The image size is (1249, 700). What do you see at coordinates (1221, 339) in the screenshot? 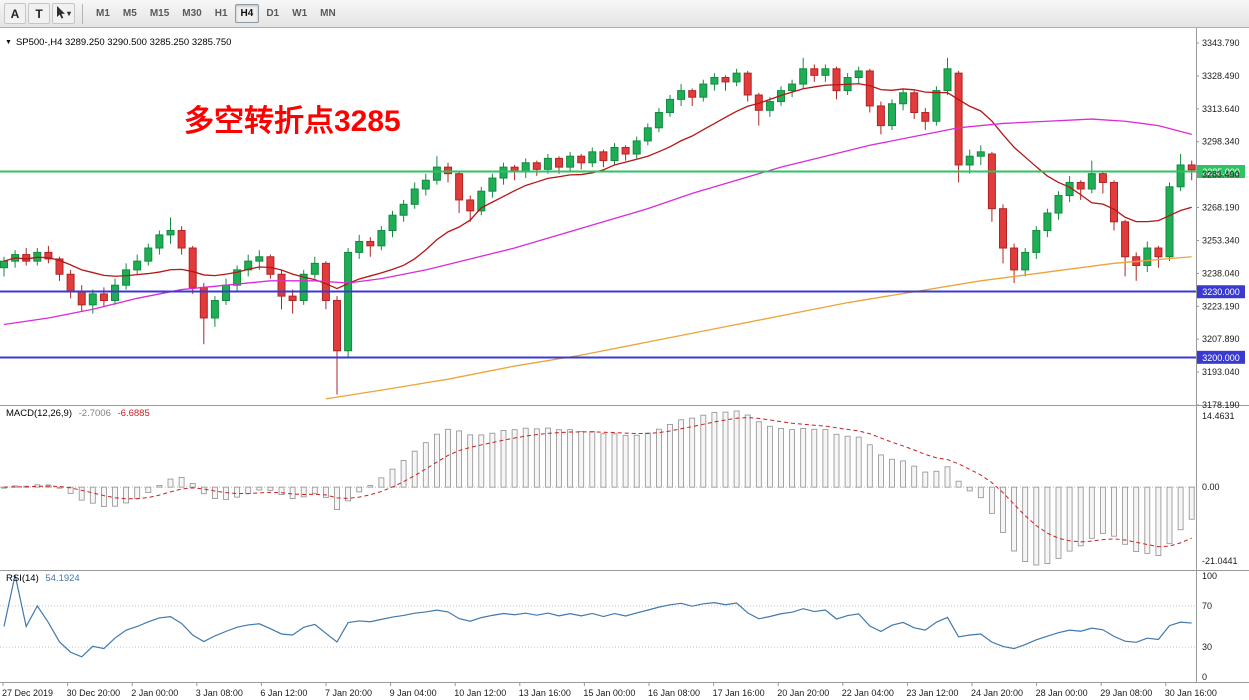
I see `price-scale-label: 3207.890` at bounding box center [1221, 339].